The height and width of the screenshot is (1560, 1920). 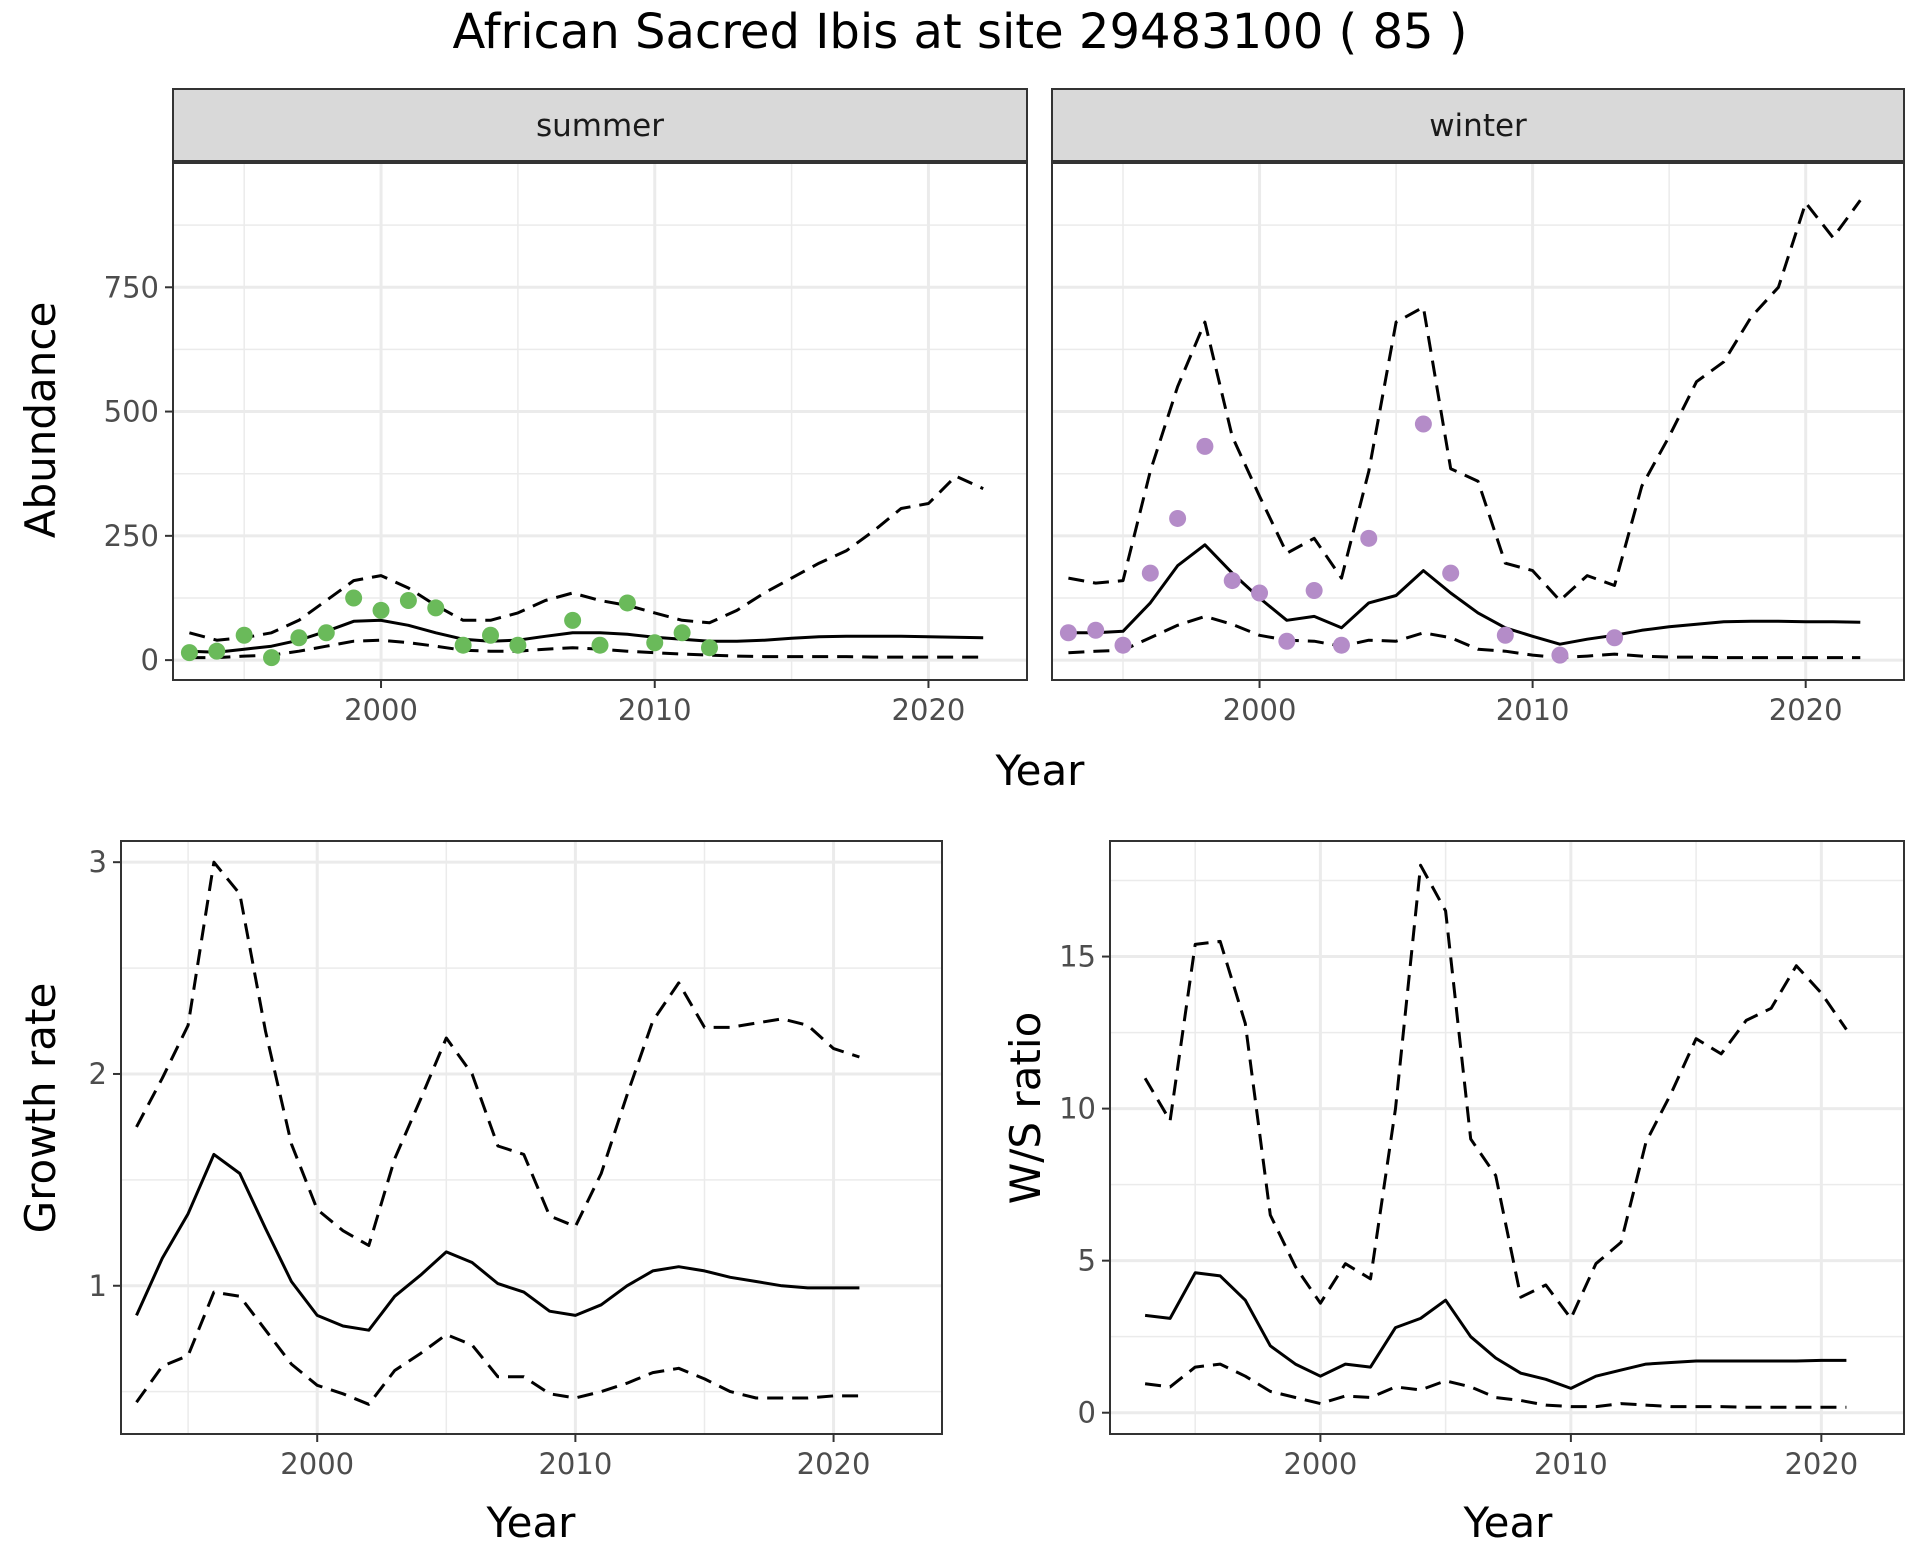 What do you see at coordinates (381, 710) in the screenshot?
I see `summer-x-tick-label: 2000` at bounding box center [381, 710].